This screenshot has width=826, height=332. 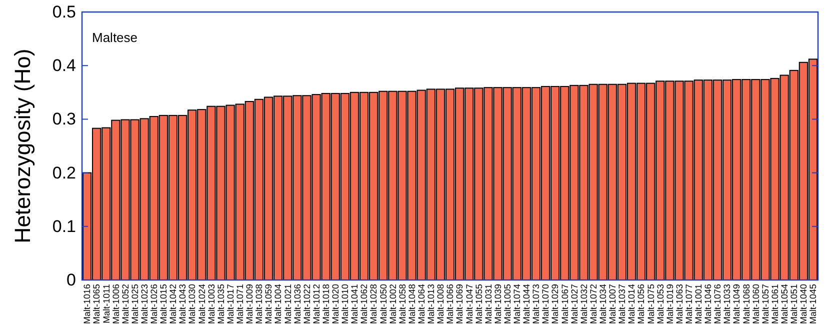 I want to click on x-tick-label: Malt-1059, so click(x=269, y=304).